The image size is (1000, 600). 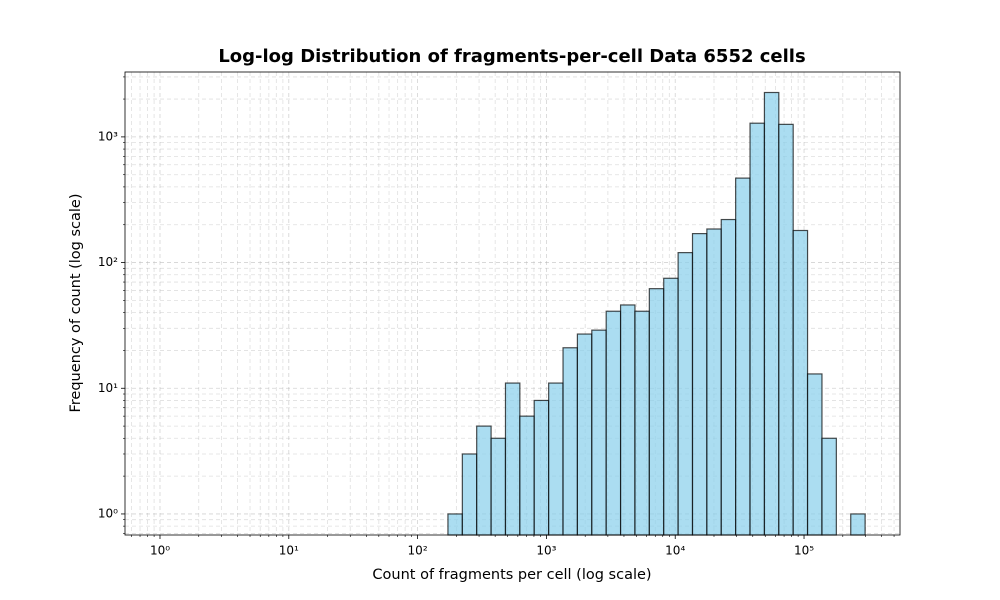 I want to click on x-axis-label: Count of fragments per cell (log scale), so click(x=511, y=575).